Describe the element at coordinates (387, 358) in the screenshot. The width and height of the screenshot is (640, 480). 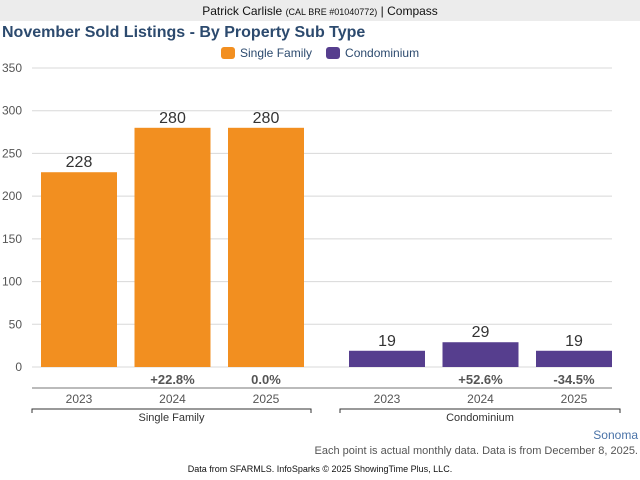
I see `bar-condominium-2023` at that location.